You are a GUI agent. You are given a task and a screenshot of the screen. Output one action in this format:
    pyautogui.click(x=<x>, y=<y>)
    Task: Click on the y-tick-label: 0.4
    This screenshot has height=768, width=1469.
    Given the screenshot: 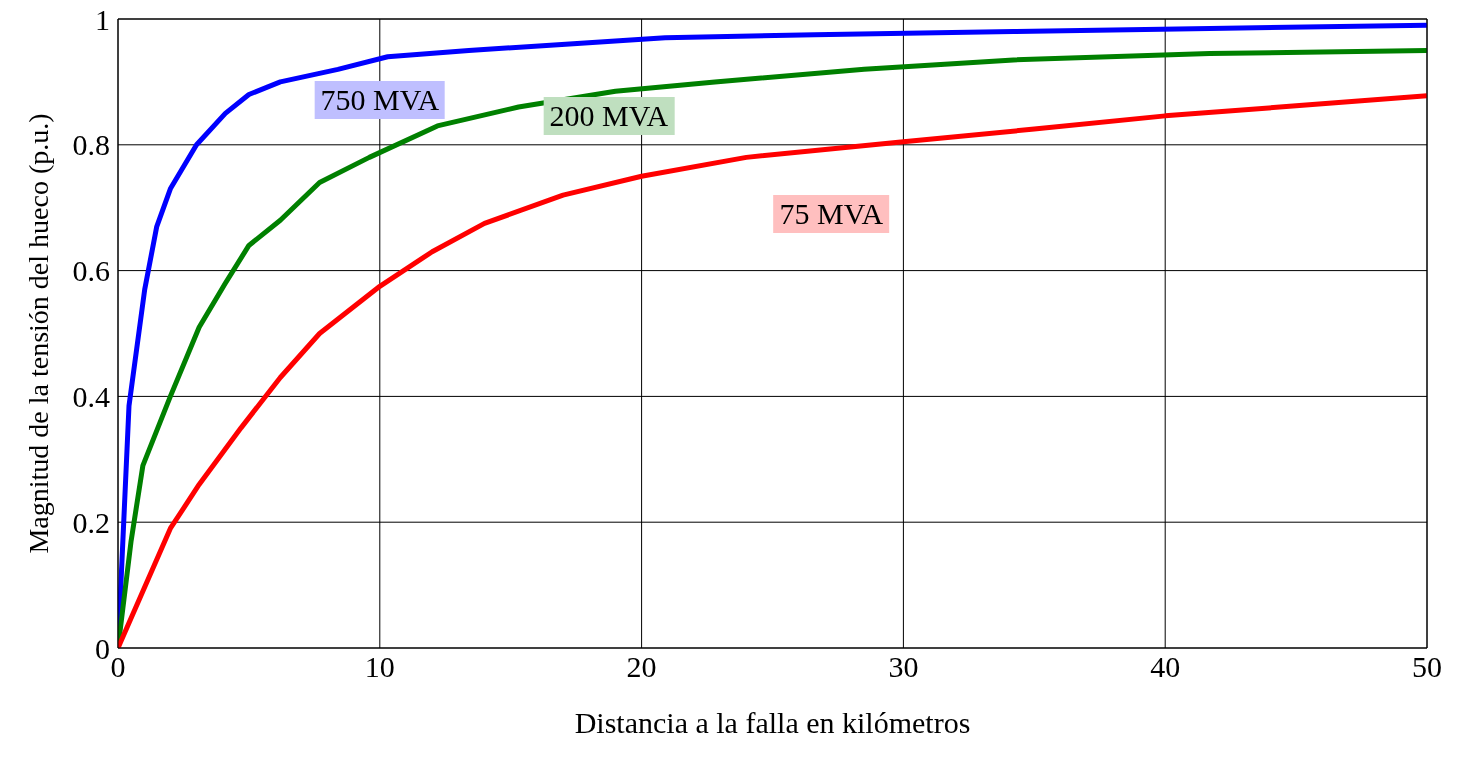 What is the action you would take?
    pyautogui.click(x=91, y=397)
    